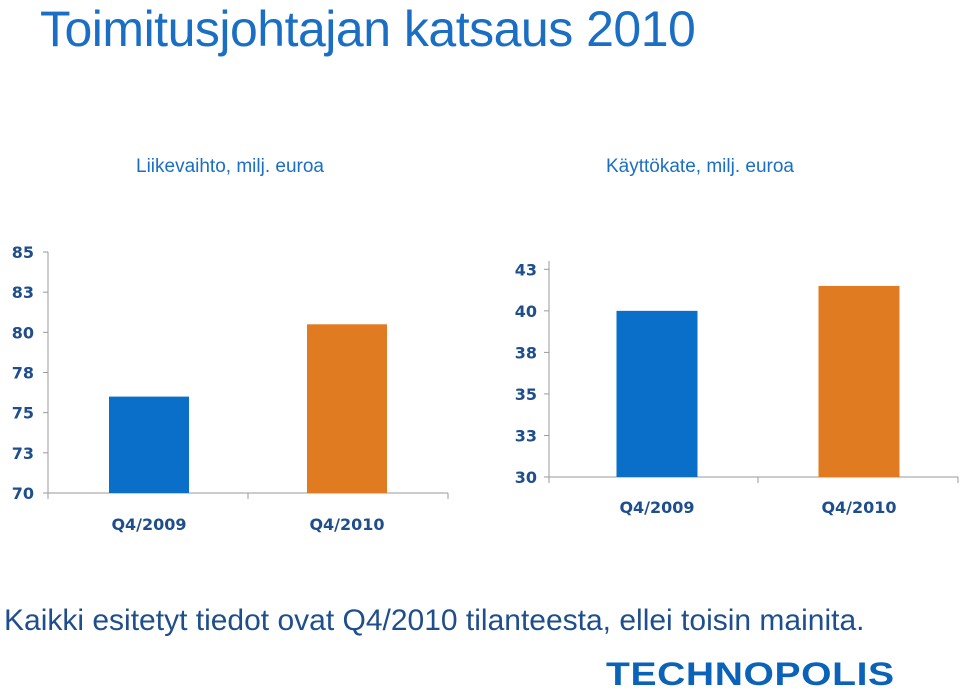  What do you see at coordinates (23, 453) in the screenshot?
I see `y-tick-label: 73` at bounding box center [23, 453].